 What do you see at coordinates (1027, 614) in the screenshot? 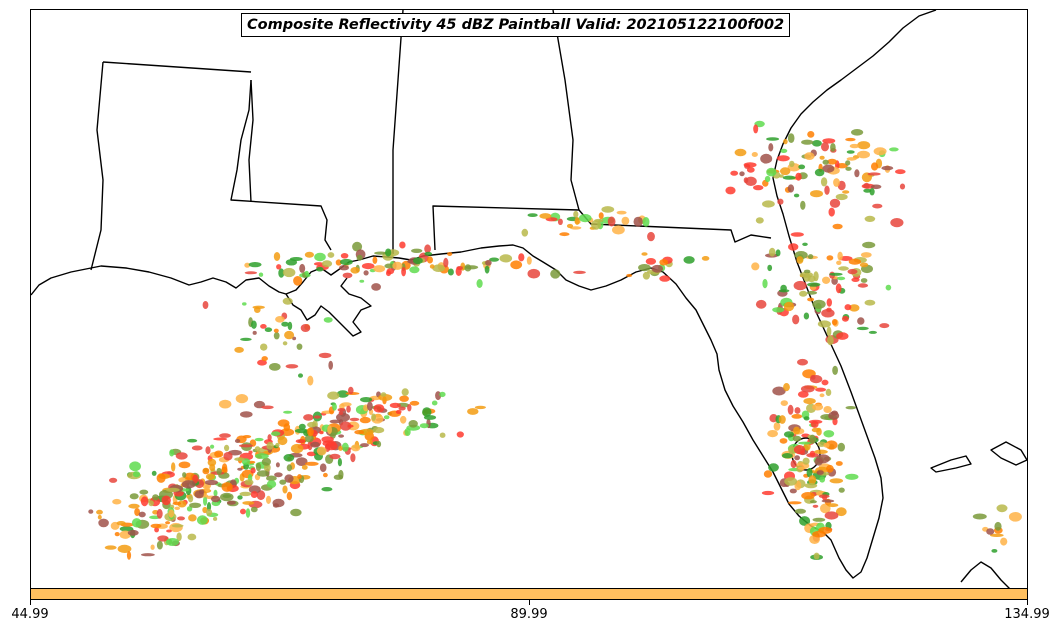
I see `colorbar-tick-label: 134.99` at bounding box center [1027, 614].